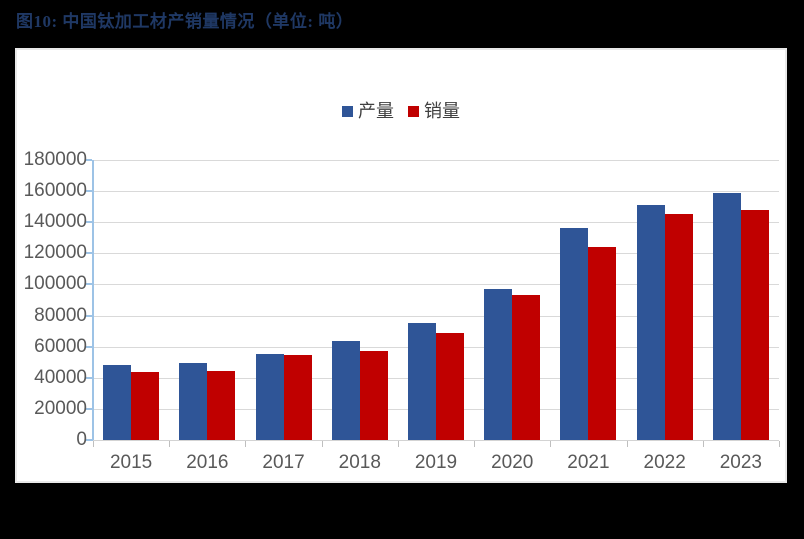 This screenshot has height=539, width=804. I want to click on bar-销量-2017, so click(297, 397).